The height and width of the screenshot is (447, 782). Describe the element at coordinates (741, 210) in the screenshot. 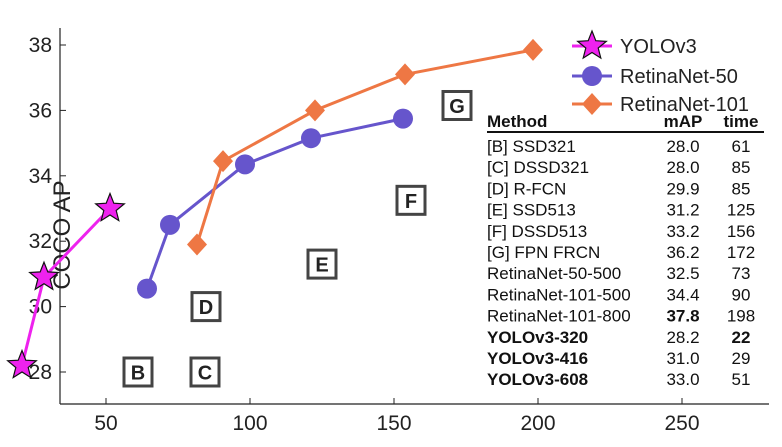

I see `table-cell-time: 125` at that location.